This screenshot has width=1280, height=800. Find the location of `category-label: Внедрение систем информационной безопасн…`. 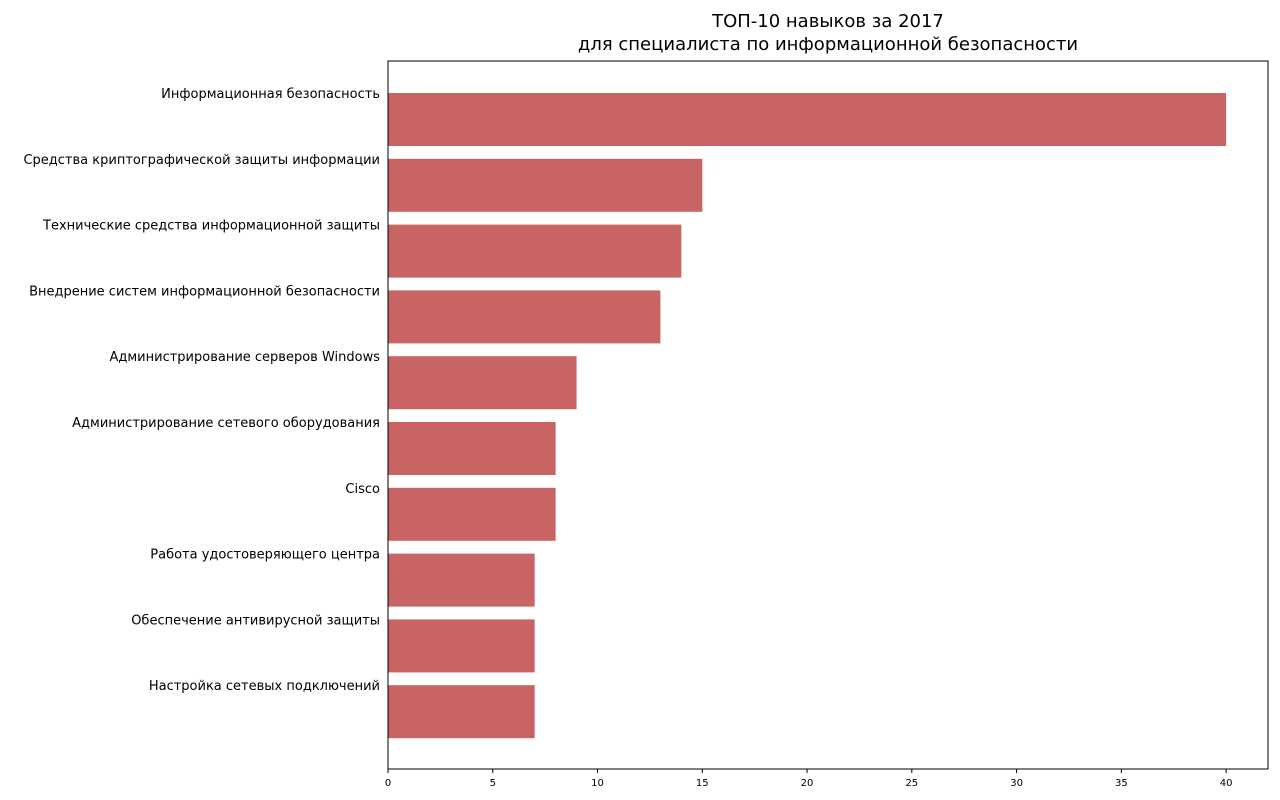

category-label: Внедрение систем информационной безопасн… is located at coordinates (204, 291).